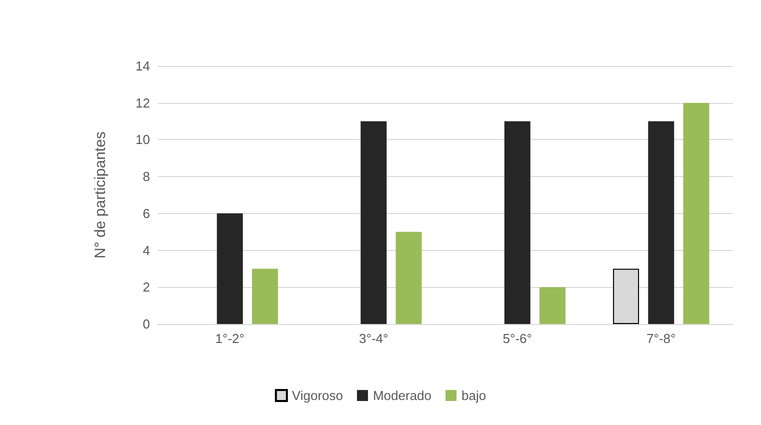  Describe the element at coordinates (143, 66) in the screenshot. I see `y-tick-label: 14` at that location.